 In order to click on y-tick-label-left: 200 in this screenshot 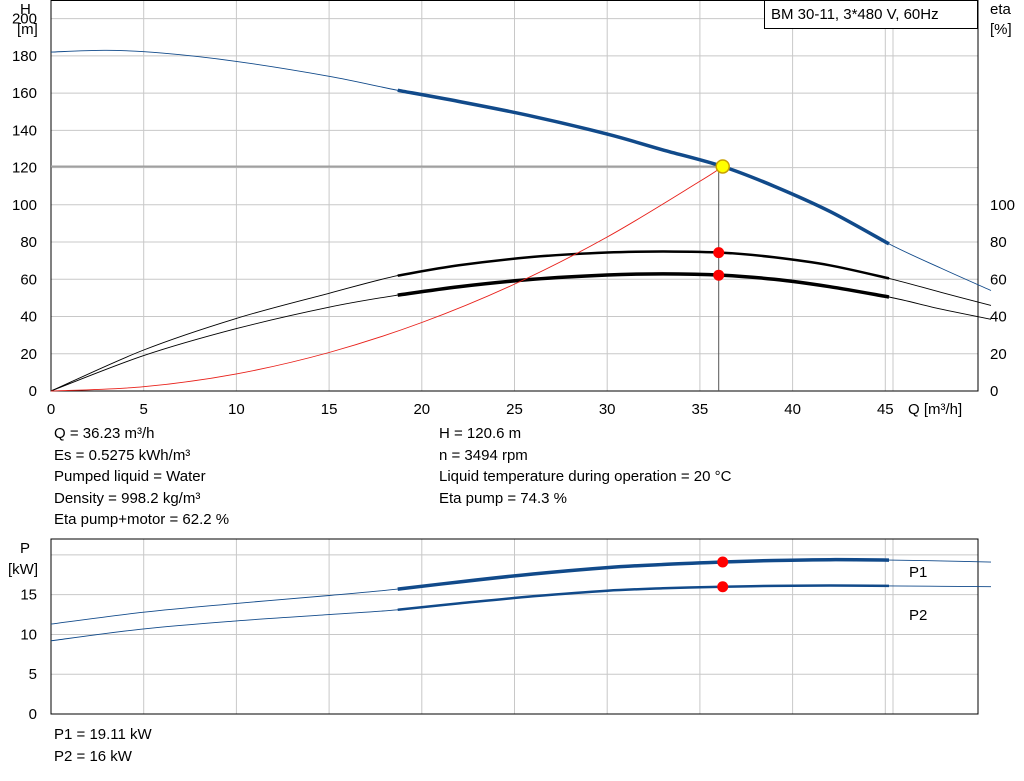, I will do `click(24, 19)`.